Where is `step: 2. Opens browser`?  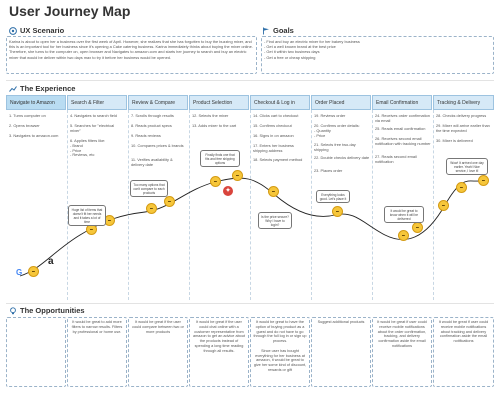 step: 2. Opens browser is located at coordinates (24, 125).